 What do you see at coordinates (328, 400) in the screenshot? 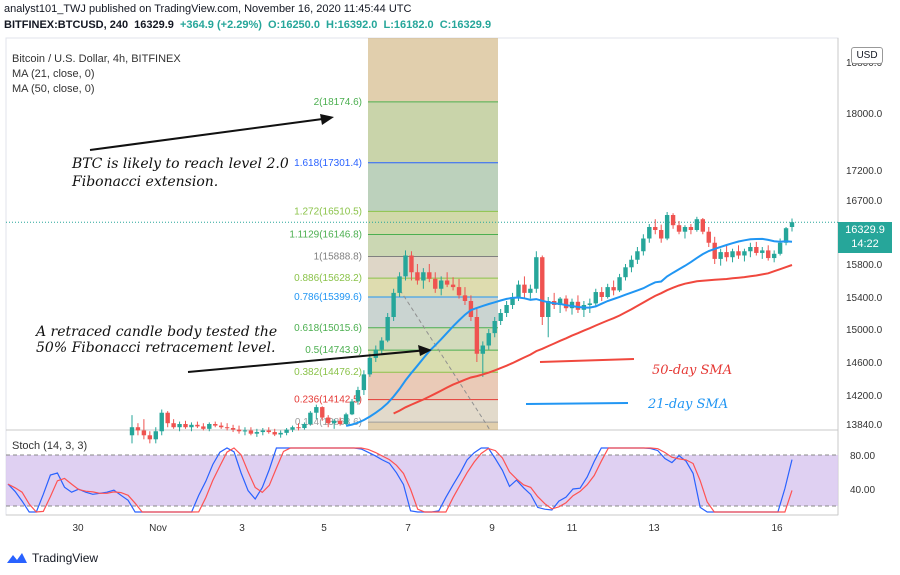
I see `fib-level-label: 0.236(14142.5)` at bounding box center [328, 400].